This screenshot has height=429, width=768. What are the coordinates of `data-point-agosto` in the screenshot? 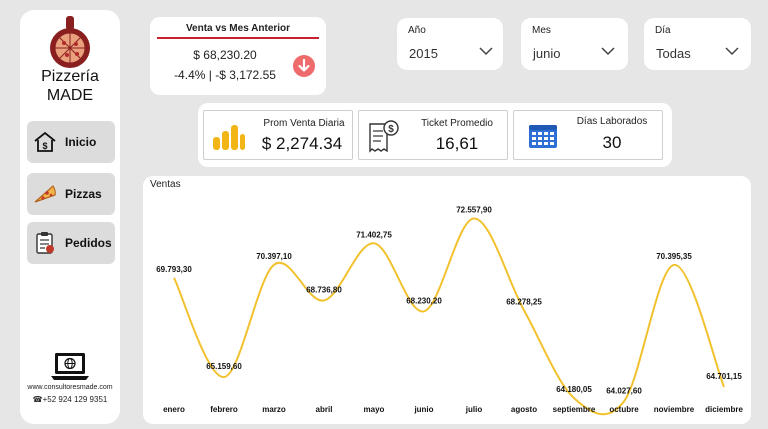 It's located at (524, 310).